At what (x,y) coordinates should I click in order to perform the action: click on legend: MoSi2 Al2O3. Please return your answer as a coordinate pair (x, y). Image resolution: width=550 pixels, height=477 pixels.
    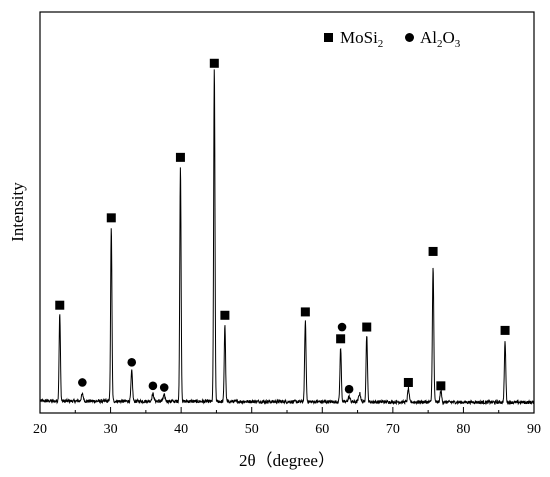
    Looking at the image, I should click on (392, 39).